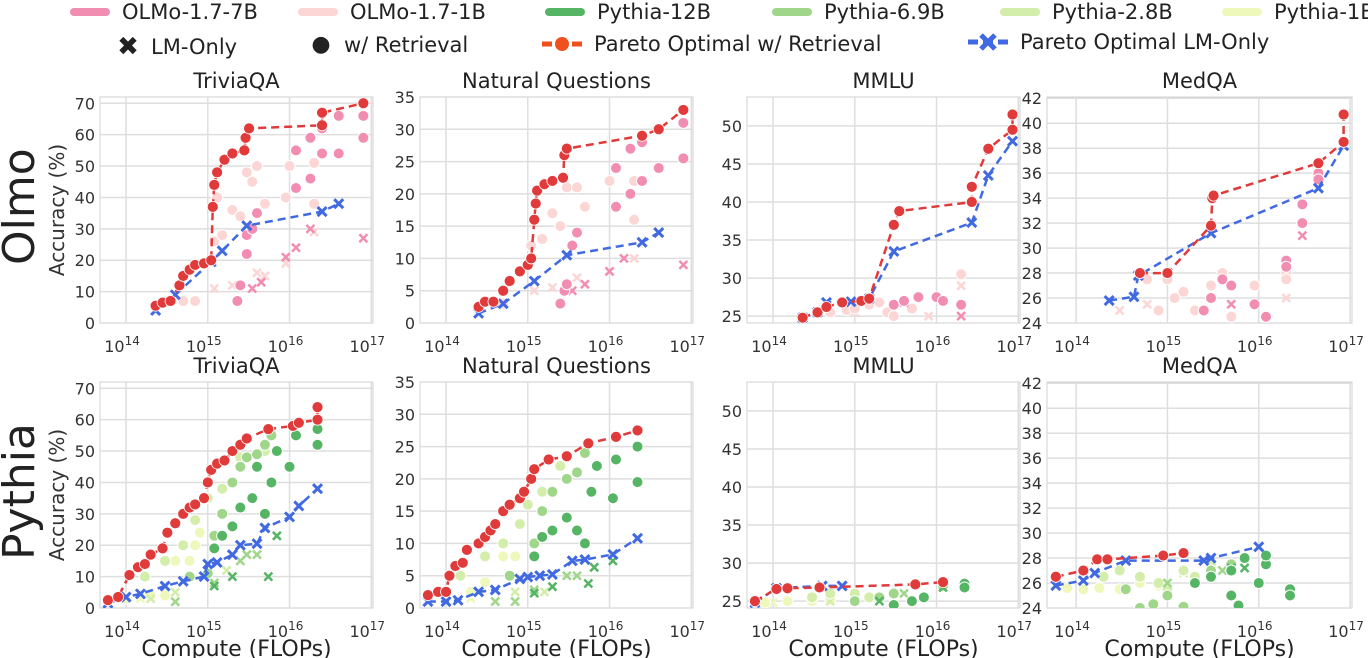 This screenshot has width=1368, height=658. What do you see at coordinates (85, 545) in the screenshot?
I see `y-tick-label: 20` at bounding box center [85, 545].